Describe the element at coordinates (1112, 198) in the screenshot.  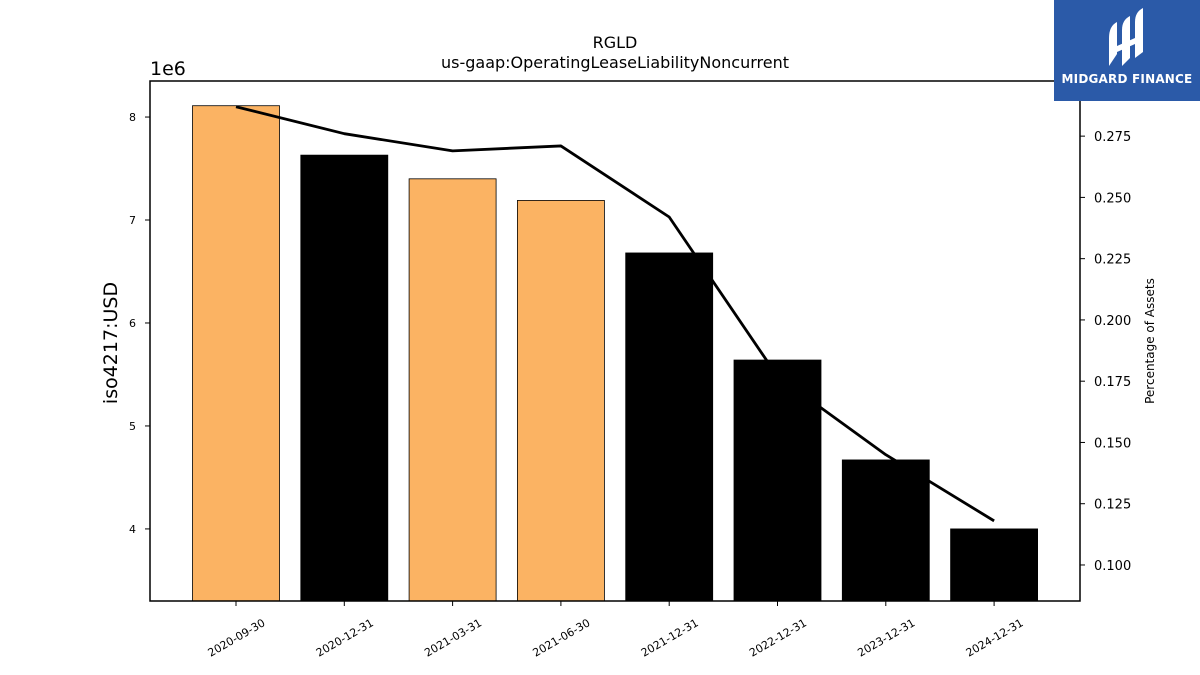
I see `y2-tick-label: 0.250` at that location.